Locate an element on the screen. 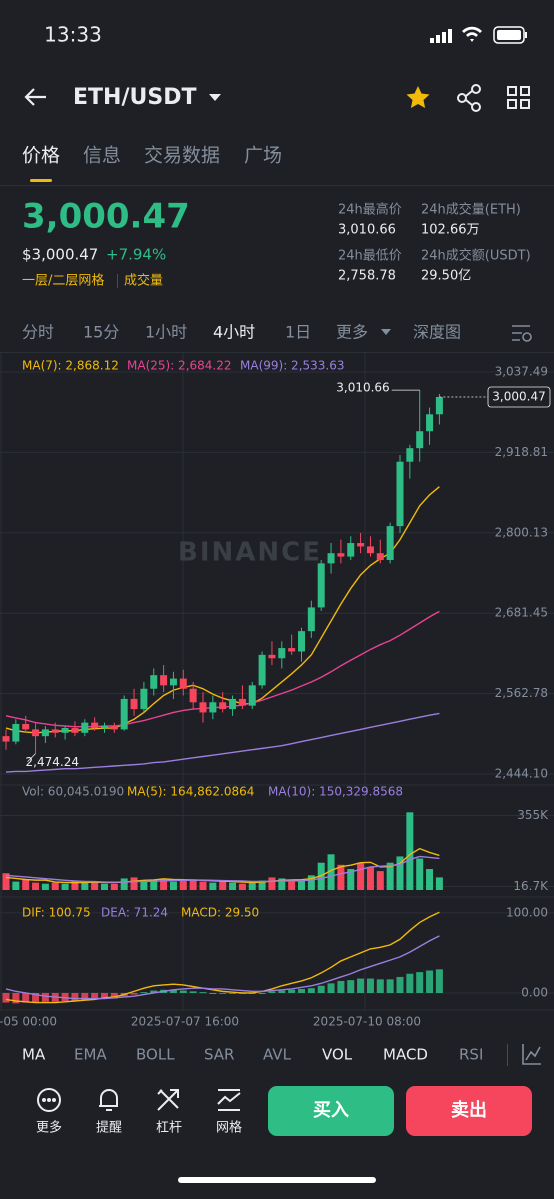 This screenshot has height=1199, width=554. pair-title: ETH/USDT is located at coordinates (134, 97).